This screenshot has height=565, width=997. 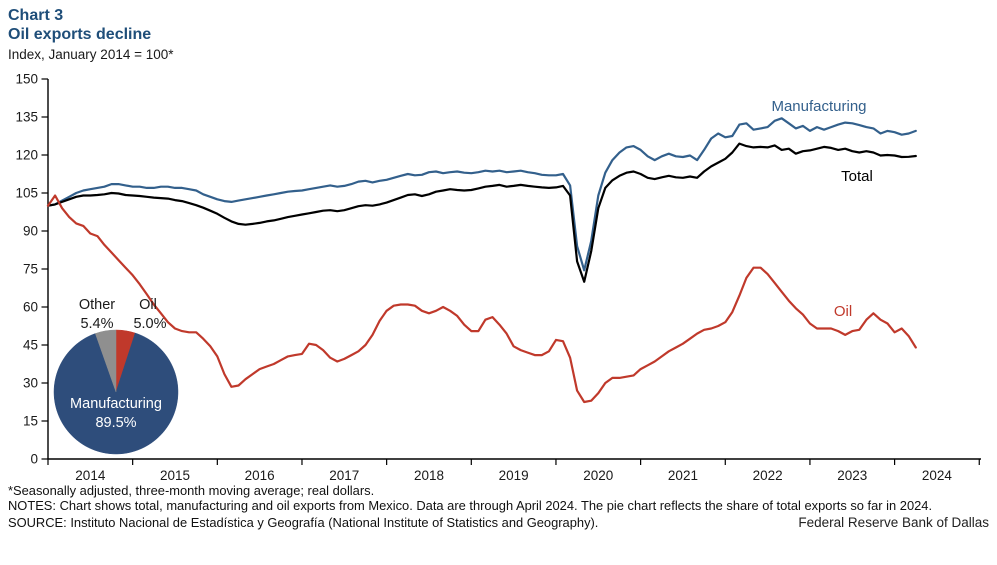 I want to click on y-tick-label: 0, so click(x=34, y=459).